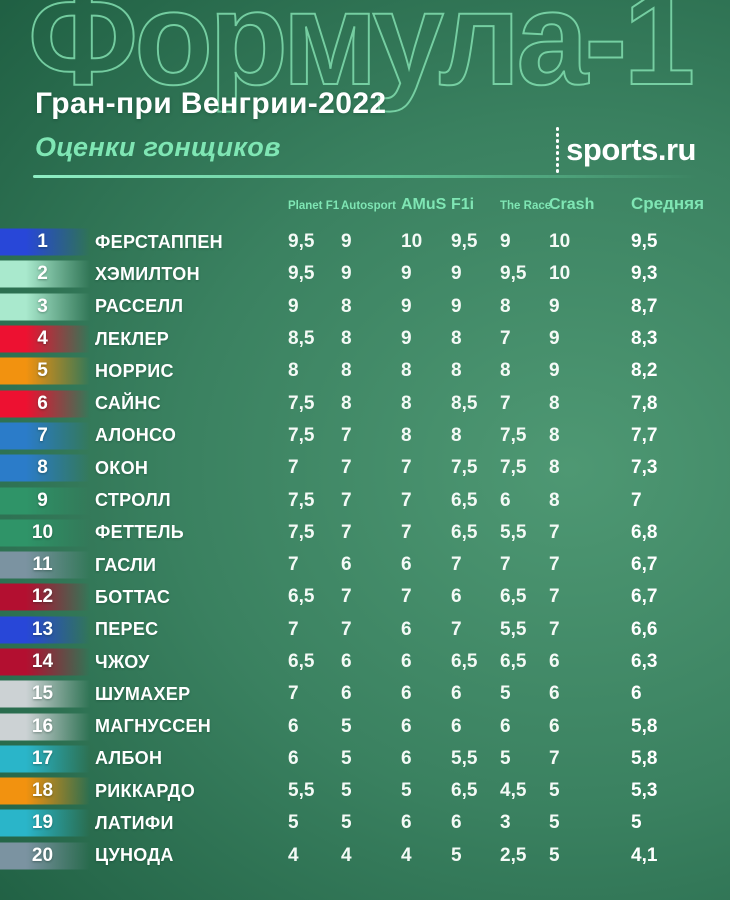 Image resolution: width=730 pixels, height=900 pixels. Describe the element at coordinates (128, 403) in the screenshot. I see `driver-name: САЙНС` at that location.